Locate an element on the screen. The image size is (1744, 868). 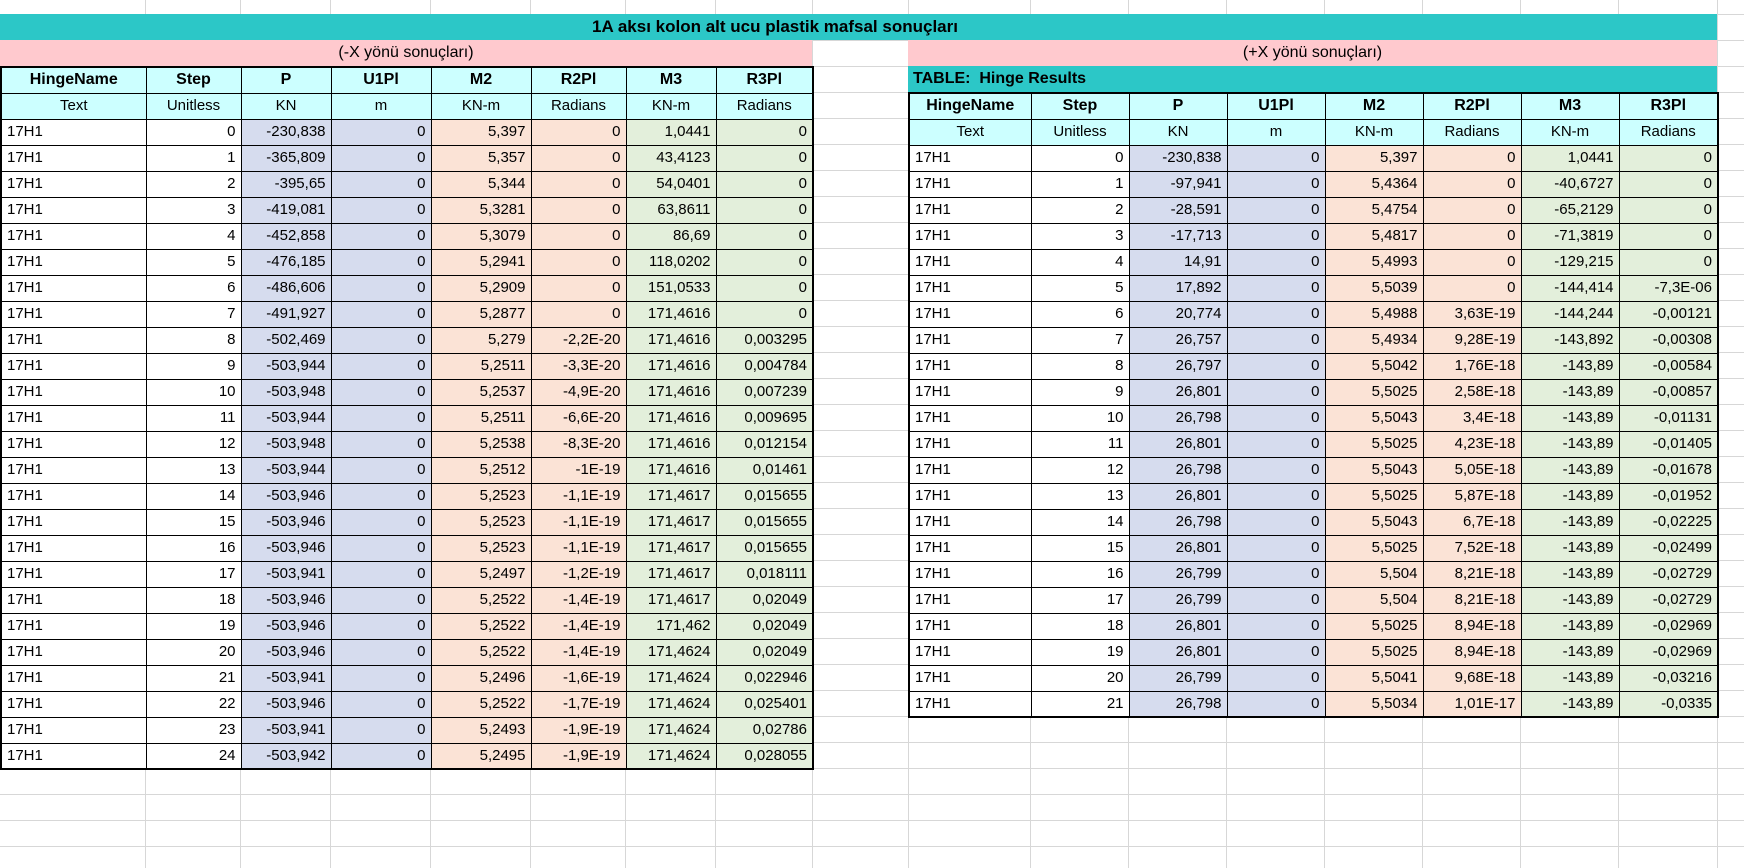
cell: 0,02786 is located at coordinates (764, 730).